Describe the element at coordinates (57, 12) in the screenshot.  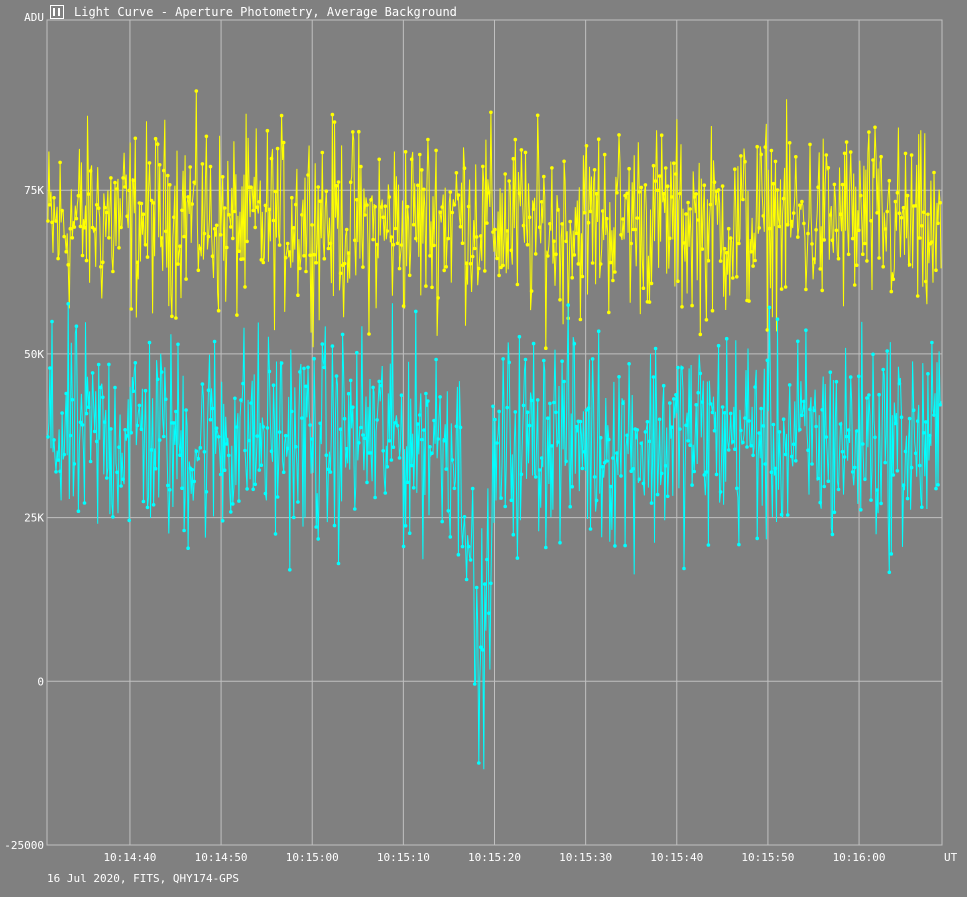
I see `light-curve-app-icon` at that location.